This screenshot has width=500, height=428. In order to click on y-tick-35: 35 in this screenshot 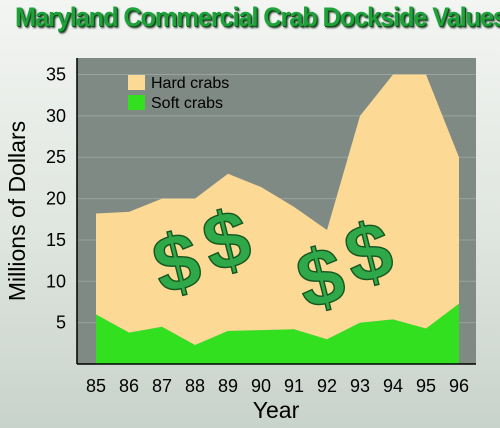, I will do `click(56, 75)`.